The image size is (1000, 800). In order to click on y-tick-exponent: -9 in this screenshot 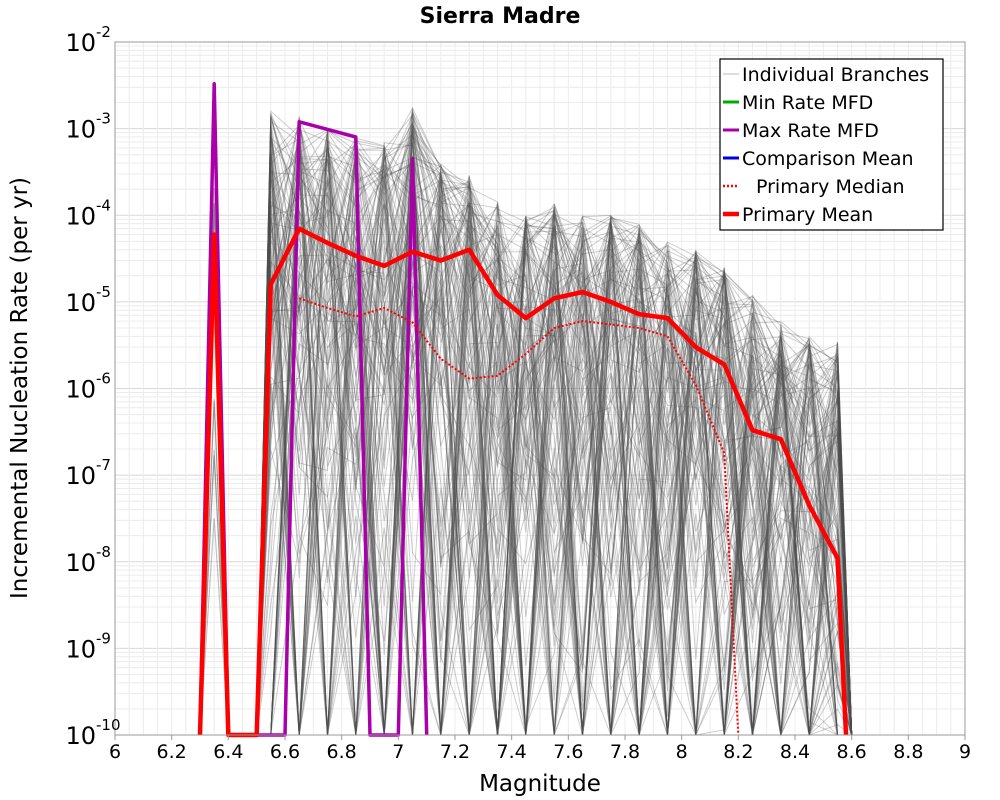, I will do `click(103, 638)`.